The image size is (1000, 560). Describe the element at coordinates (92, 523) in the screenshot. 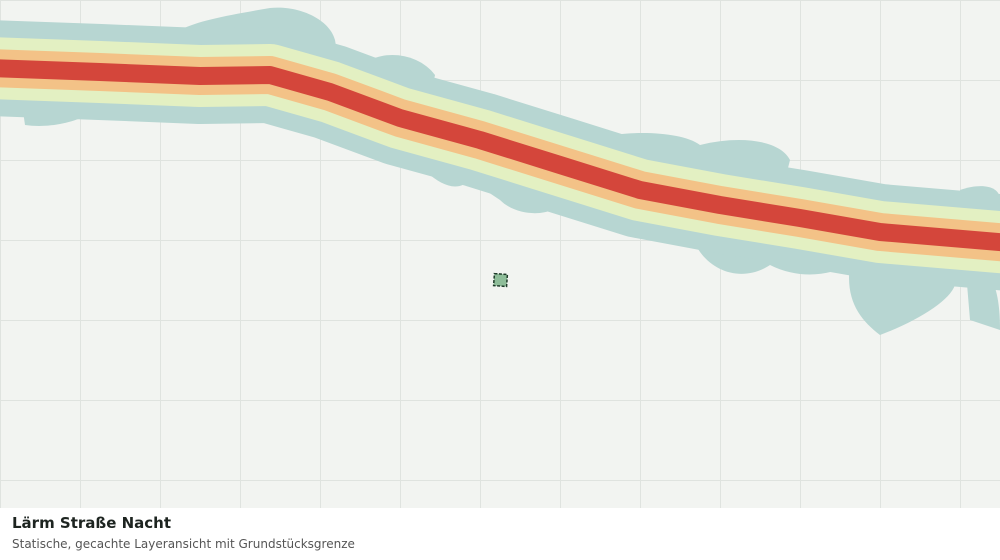

I see `layer-title: Lärm Straße Nacht` at that location.